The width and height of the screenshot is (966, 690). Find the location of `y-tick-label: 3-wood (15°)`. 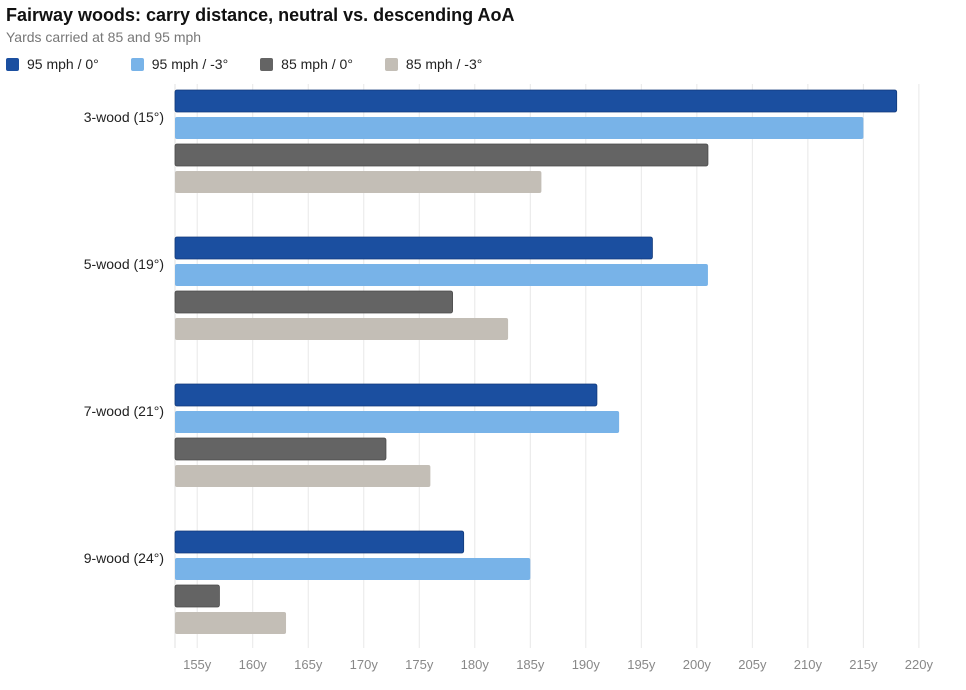

y-tick-label: 3-wood (15°) is located at coordinates (124, 117).